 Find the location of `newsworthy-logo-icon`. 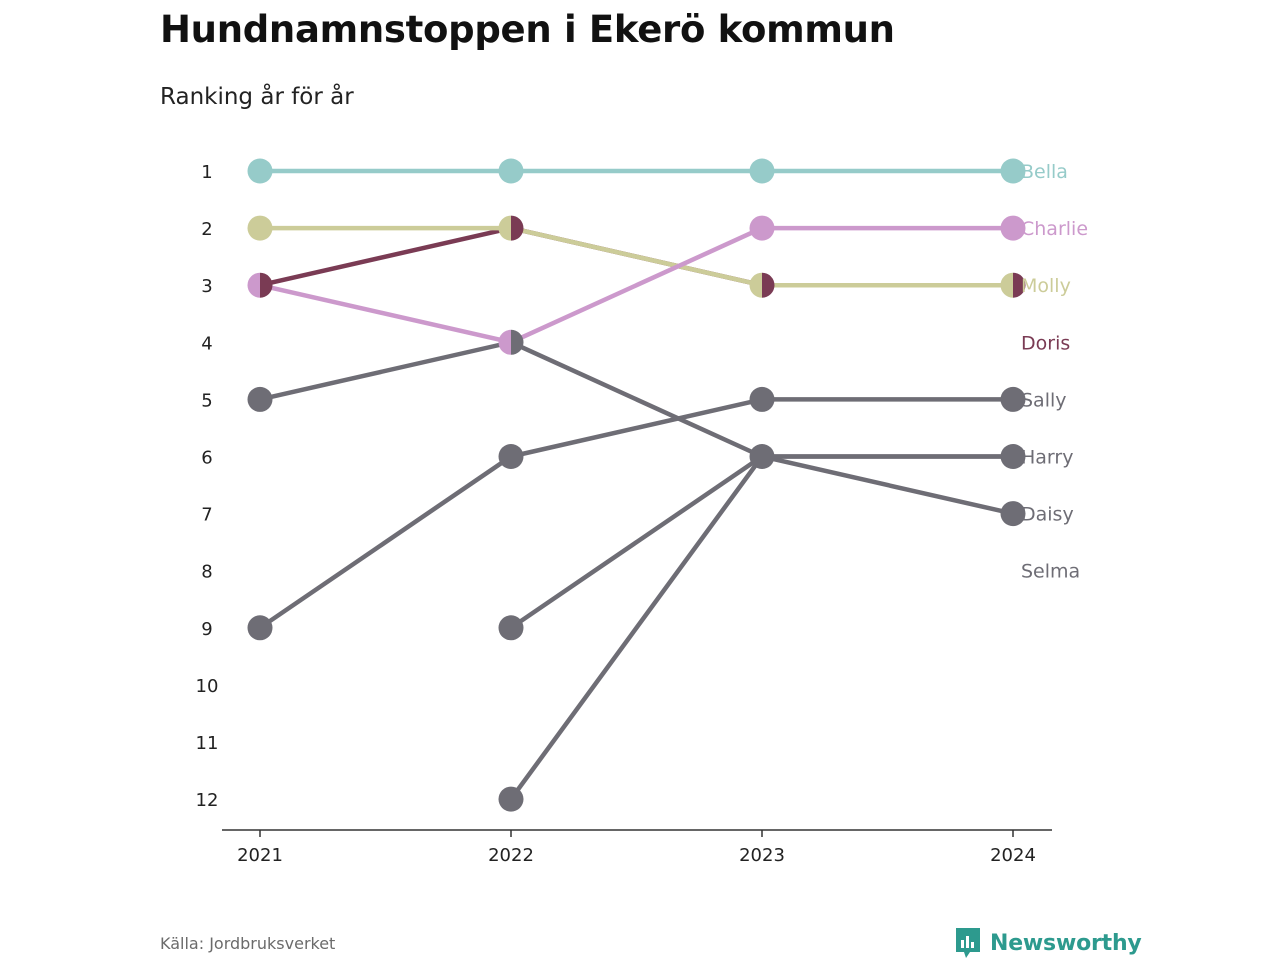

newsworthy-logo-icon is located at coordinates (968, 943).